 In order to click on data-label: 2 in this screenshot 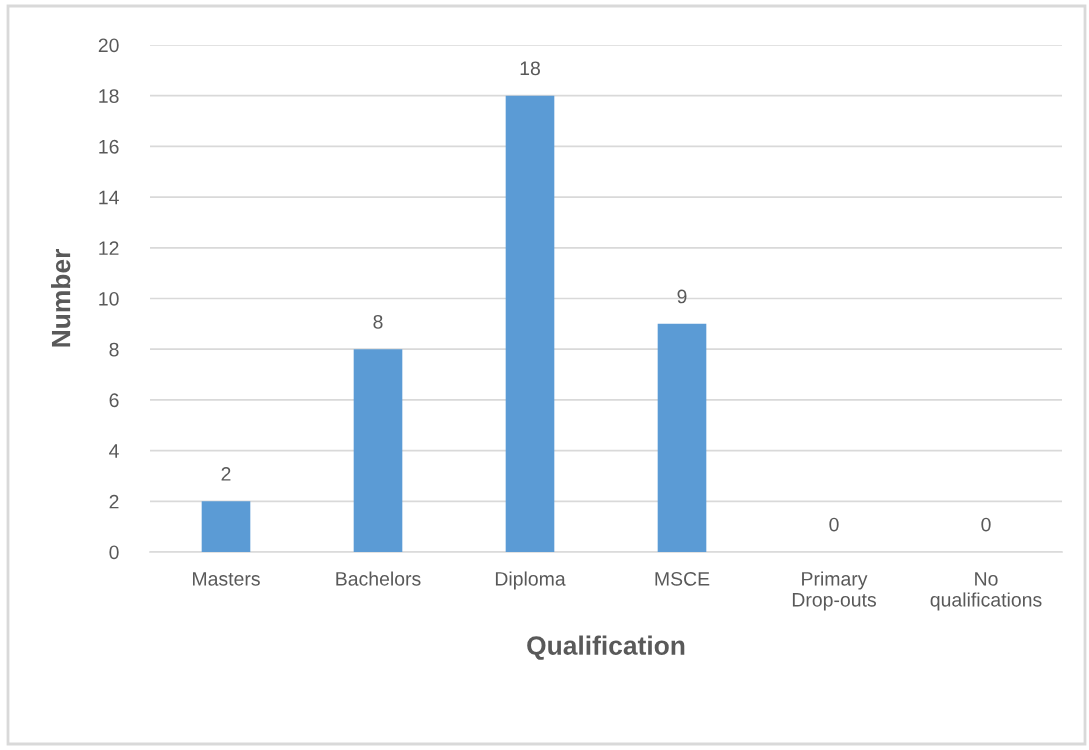, I will do `click(226, 474)`.